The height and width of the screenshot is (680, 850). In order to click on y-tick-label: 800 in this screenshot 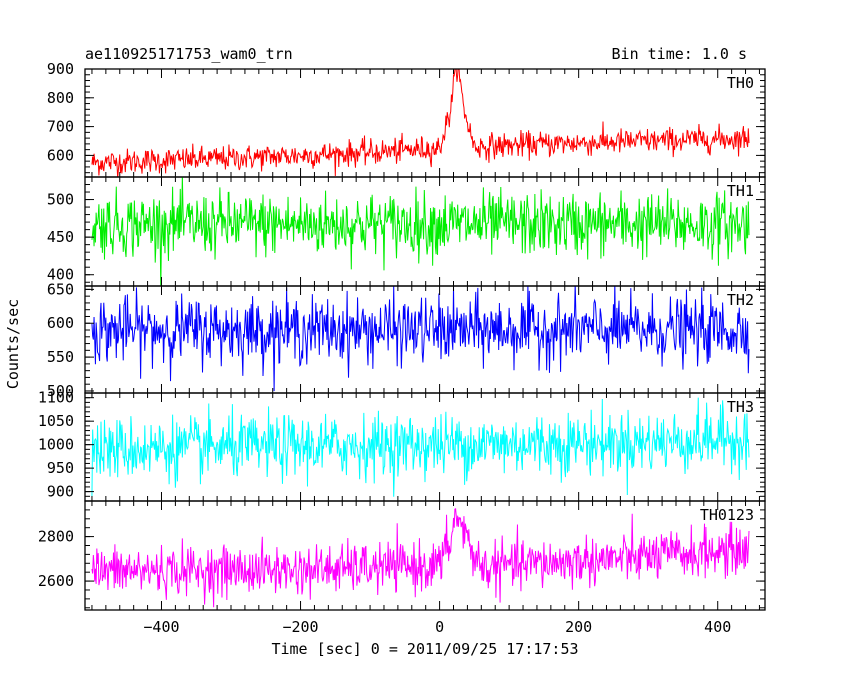, I will do `click(60, 98)`.